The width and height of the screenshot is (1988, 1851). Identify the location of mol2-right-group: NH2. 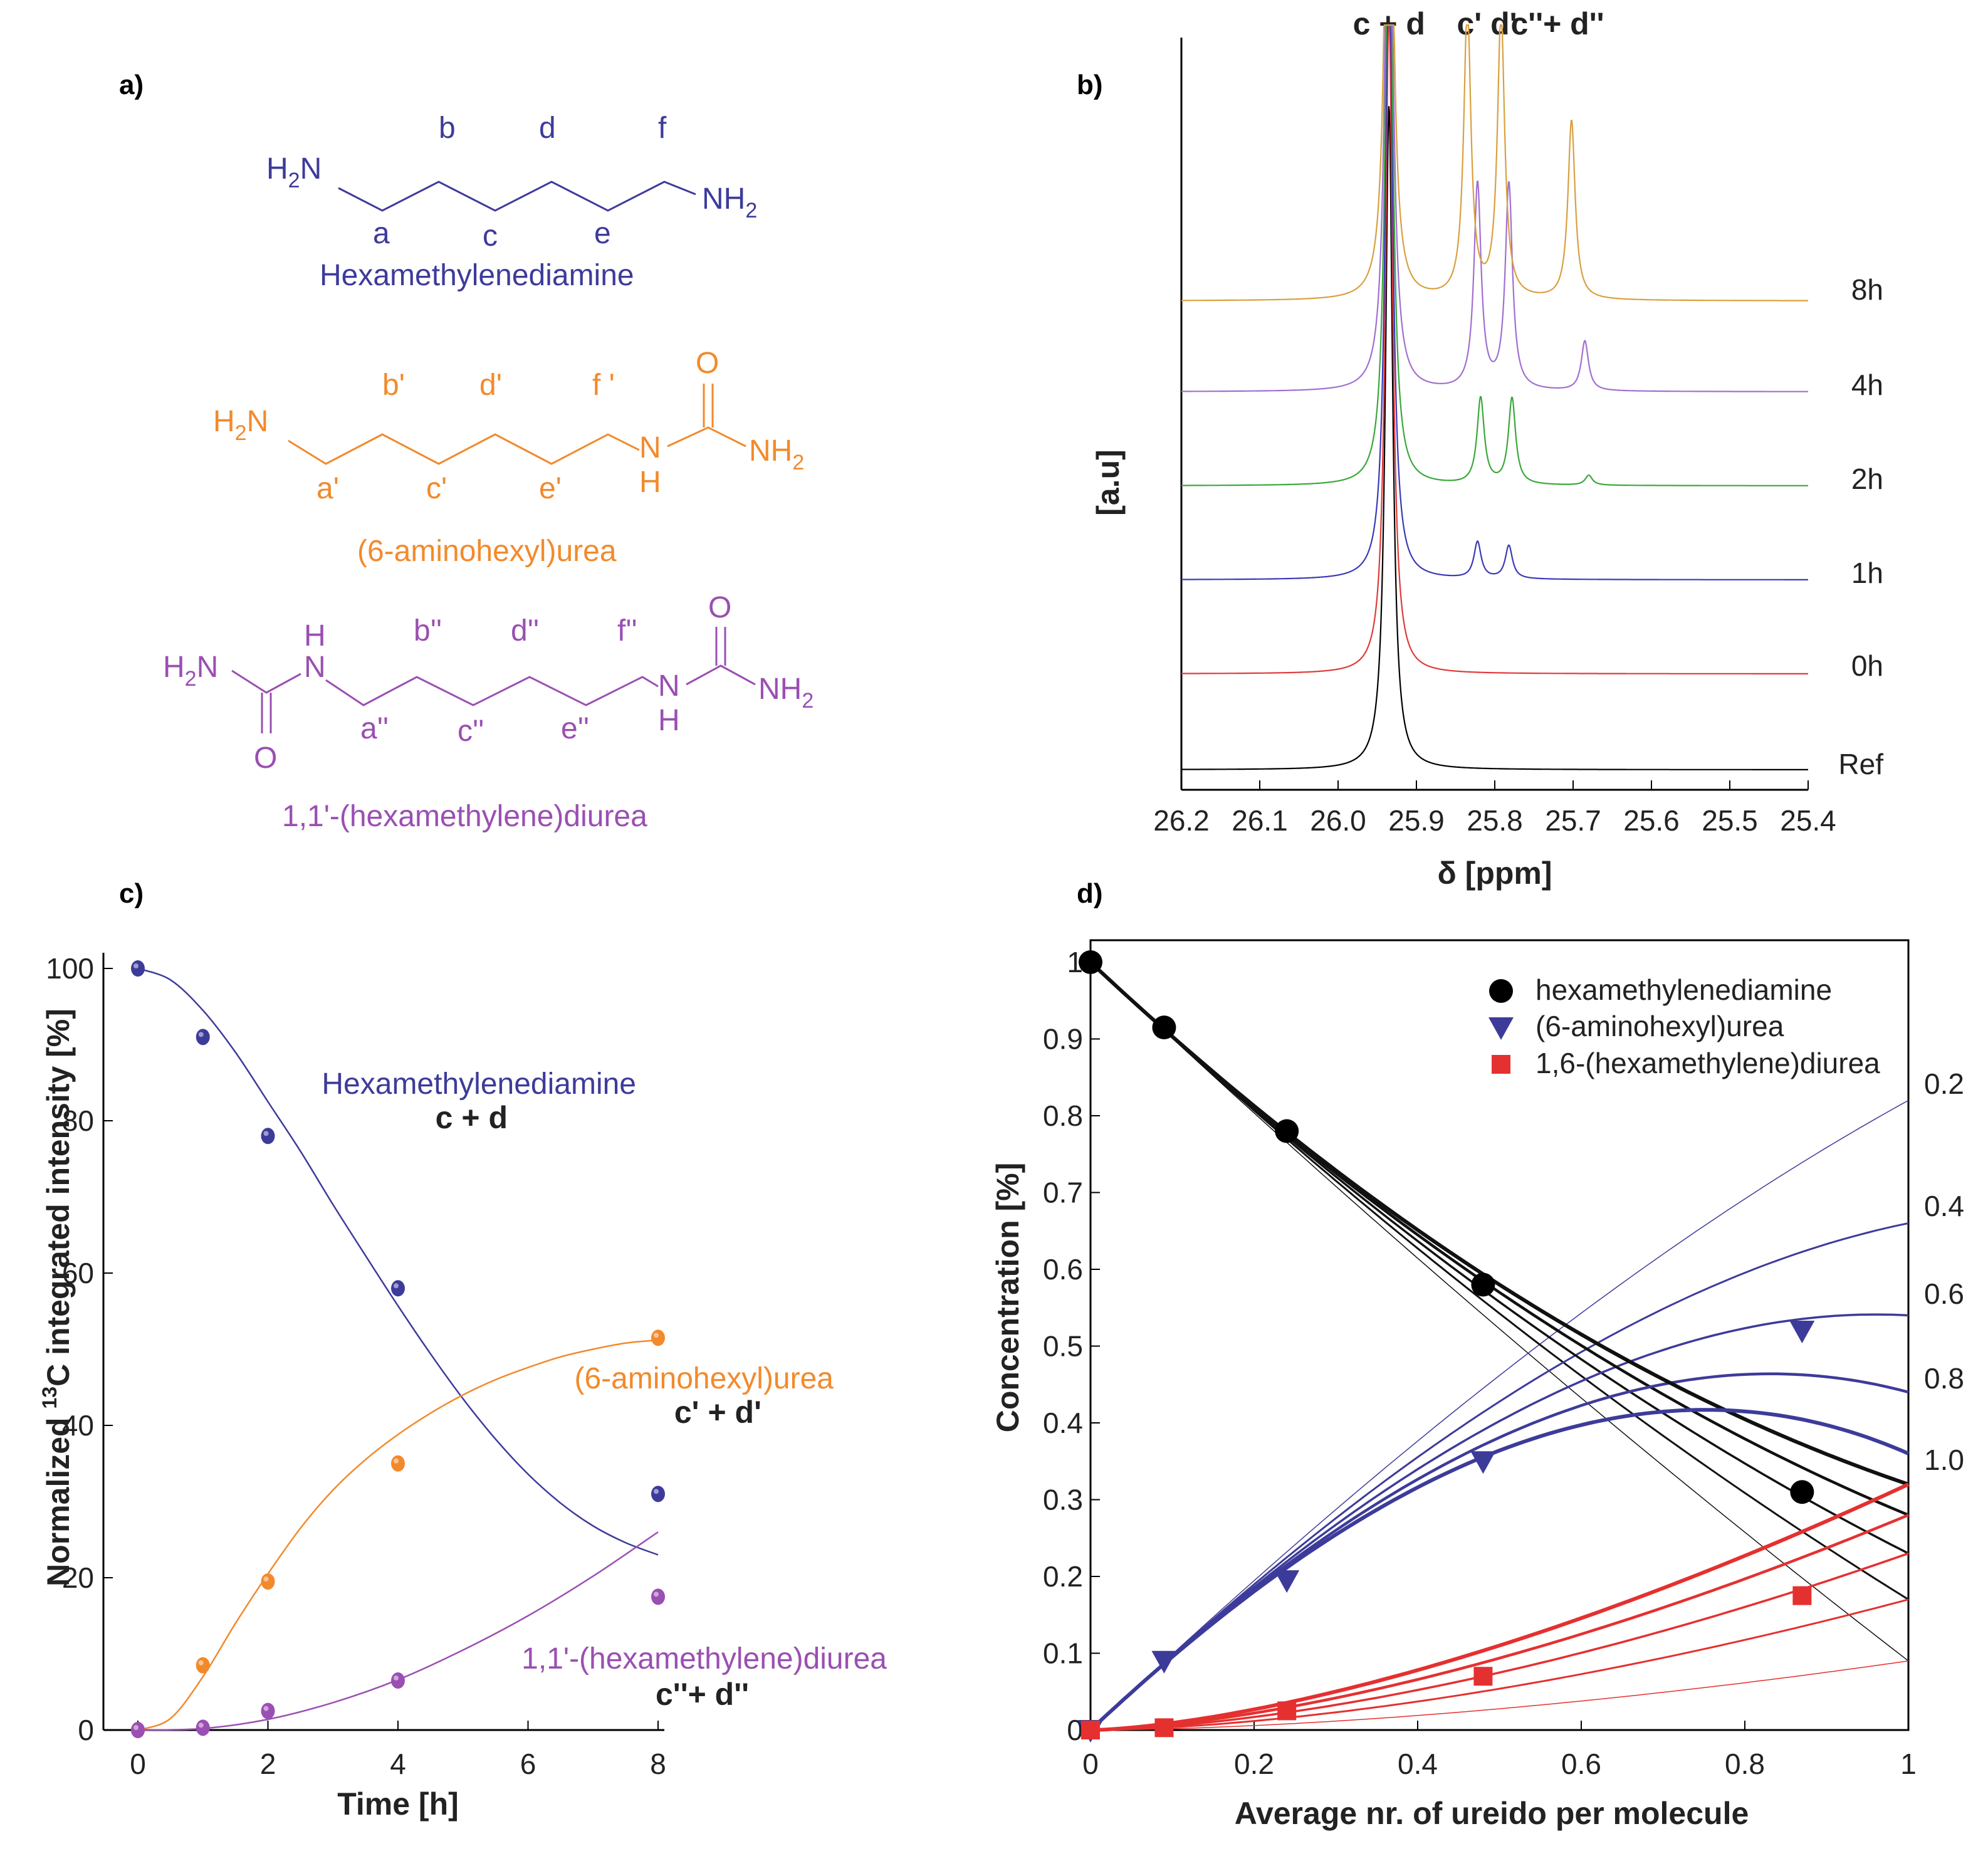
(776, 454).